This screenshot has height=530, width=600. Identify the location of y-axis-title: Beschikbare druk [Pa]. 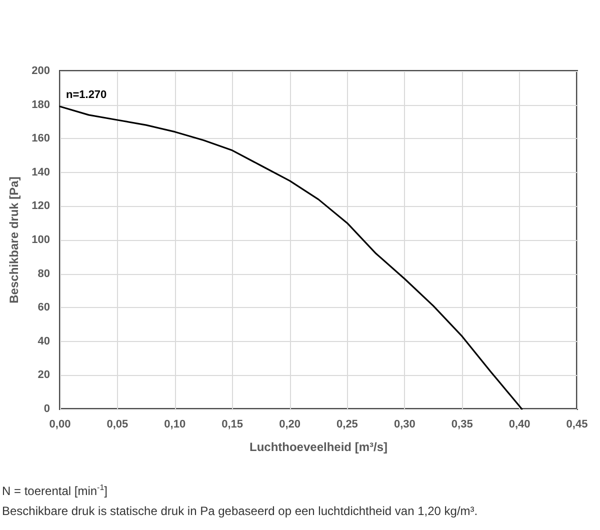
(14, 240).